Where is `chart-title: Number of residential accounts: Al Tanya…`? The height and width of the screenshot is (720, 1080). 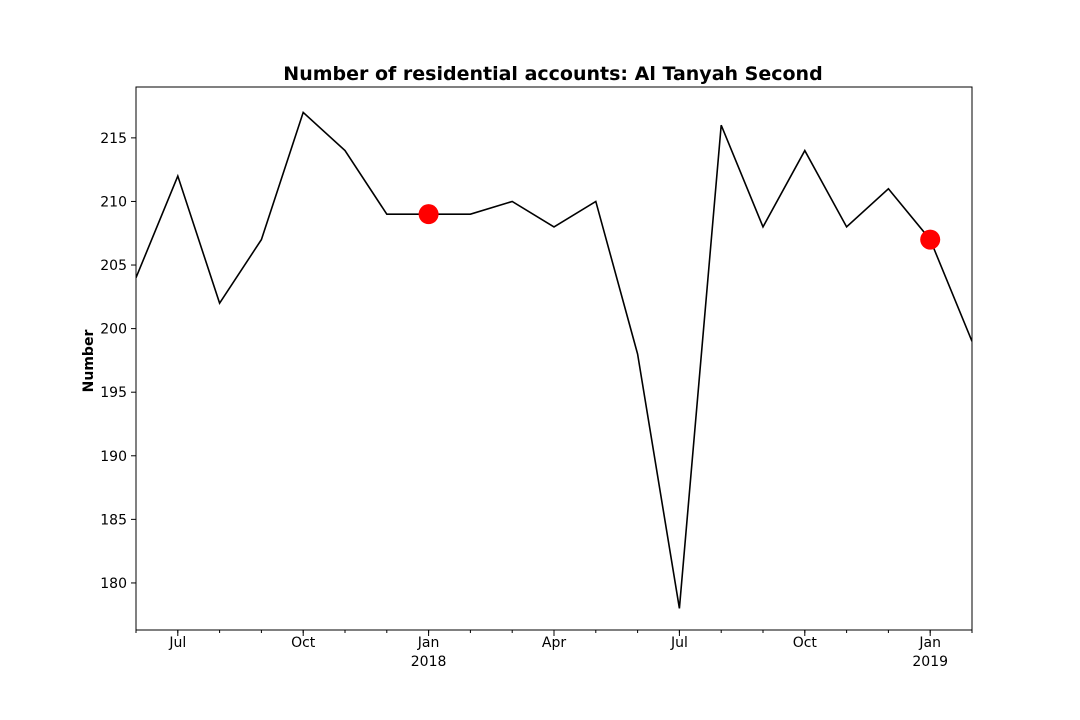 chart-title: Number of residential accounts: Al Tanya… is located at coordinates (552, 74).